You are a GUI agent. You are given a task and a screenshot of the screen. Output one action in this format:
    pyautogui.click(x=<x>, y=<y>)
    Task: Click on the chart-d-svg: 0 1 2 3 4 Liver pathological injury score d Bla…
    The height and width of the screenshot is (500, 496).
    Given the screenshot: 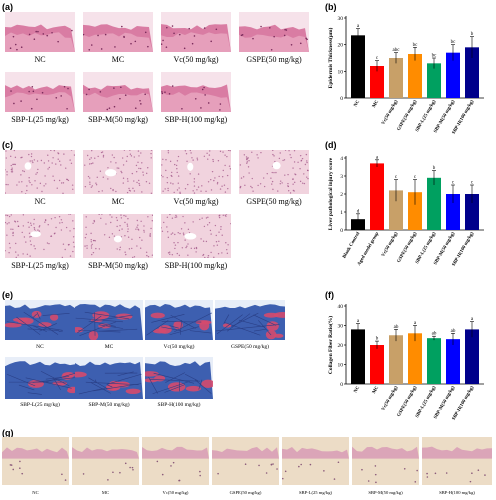 What is the action you would take?
    pyautogui.click(x=406, y=211)
    